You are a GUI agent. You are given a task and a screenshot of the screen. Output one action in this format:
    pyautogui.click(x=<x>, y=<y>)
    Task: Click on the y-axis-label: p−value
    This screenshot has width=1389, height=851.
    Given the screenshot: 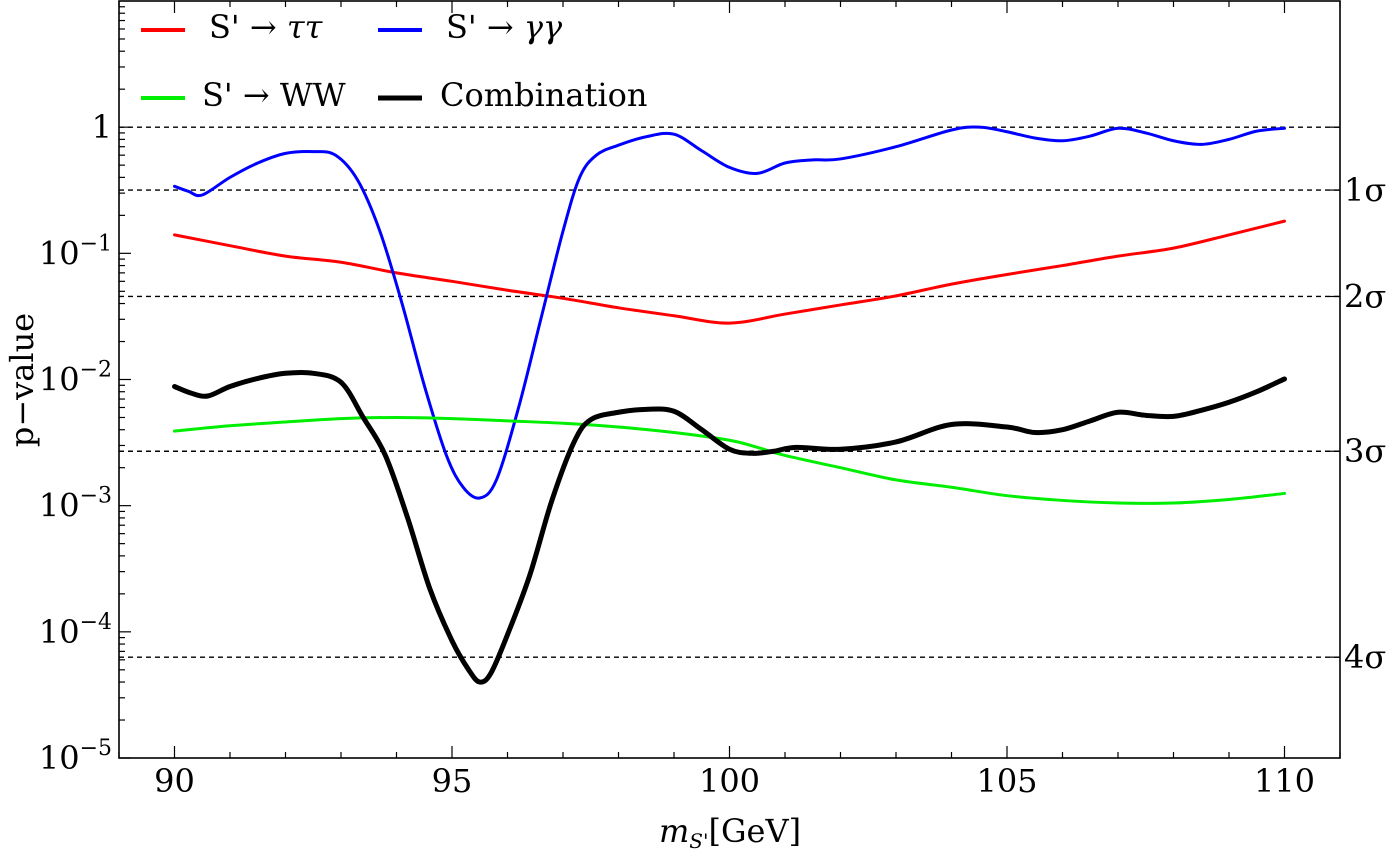 What is the action you would take?
    pyautogui.click(x=22, y=380)
    